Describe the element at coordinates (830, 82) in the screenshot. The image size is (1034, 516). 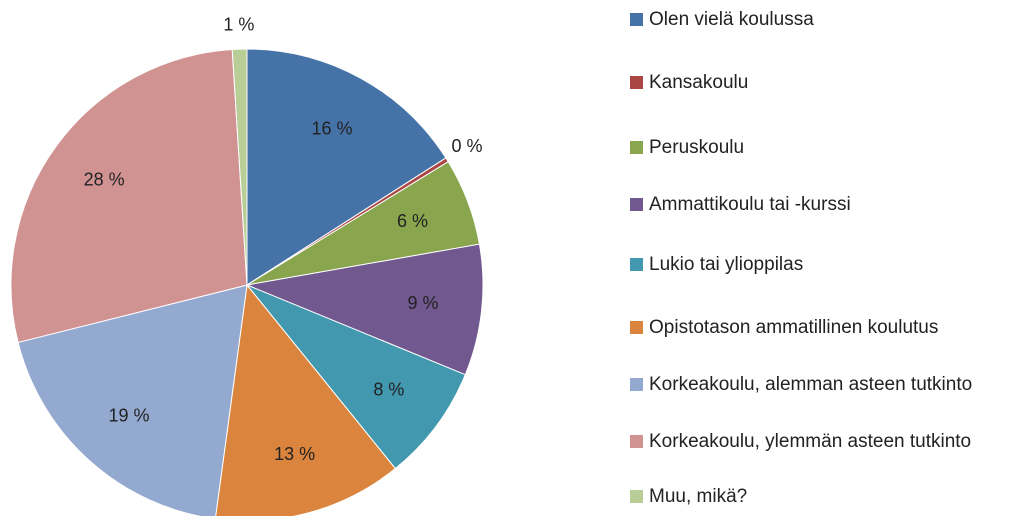
I see `legend-entry: Kansakoulu` at that location.